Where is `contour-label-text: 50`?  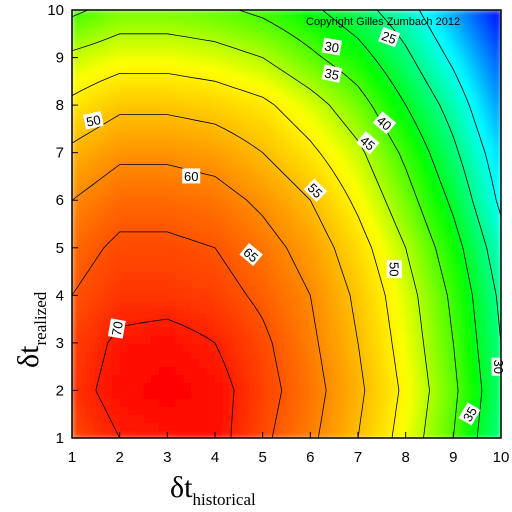
contour-label-text: 50 is located at coordinates (93, 121).